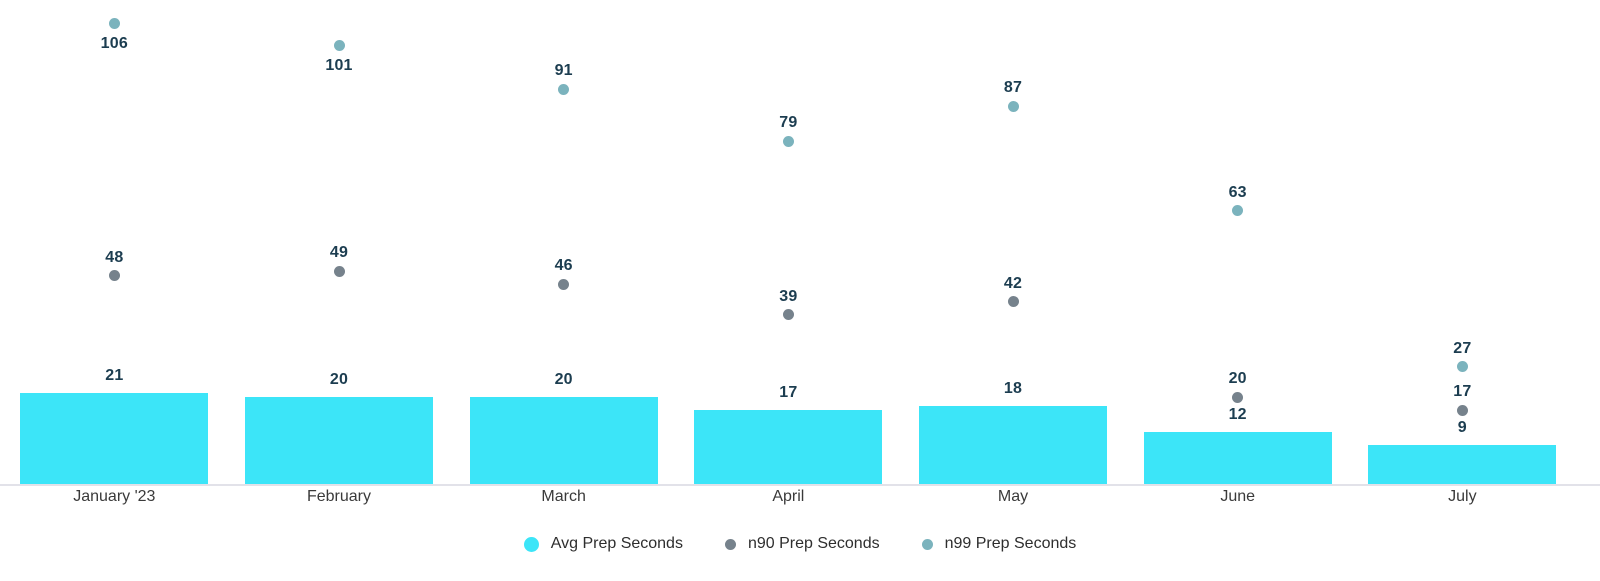 Image resolution: width=1600 pixels, height=581 pixels. What do you see at coordinates (339, 253) in the screenshot?
I see `value-label-n90-2: 49` at bounding box center [339, 253].